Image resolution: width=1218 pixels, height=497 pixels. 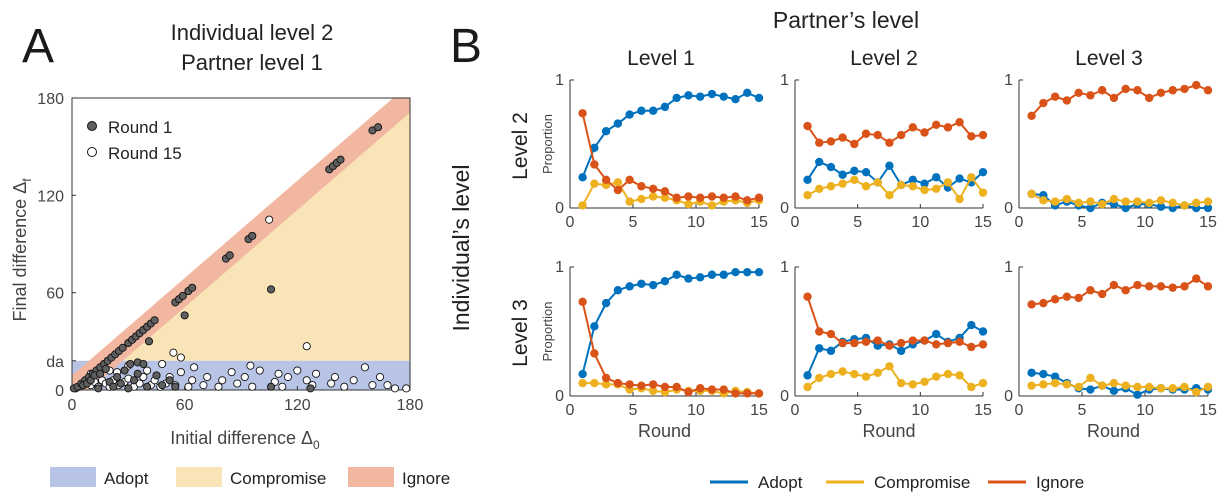 What do you see at coordinates (92, 152) in the screenshot?
I see `legend-round15-marker` at bounding box center [92, 152].